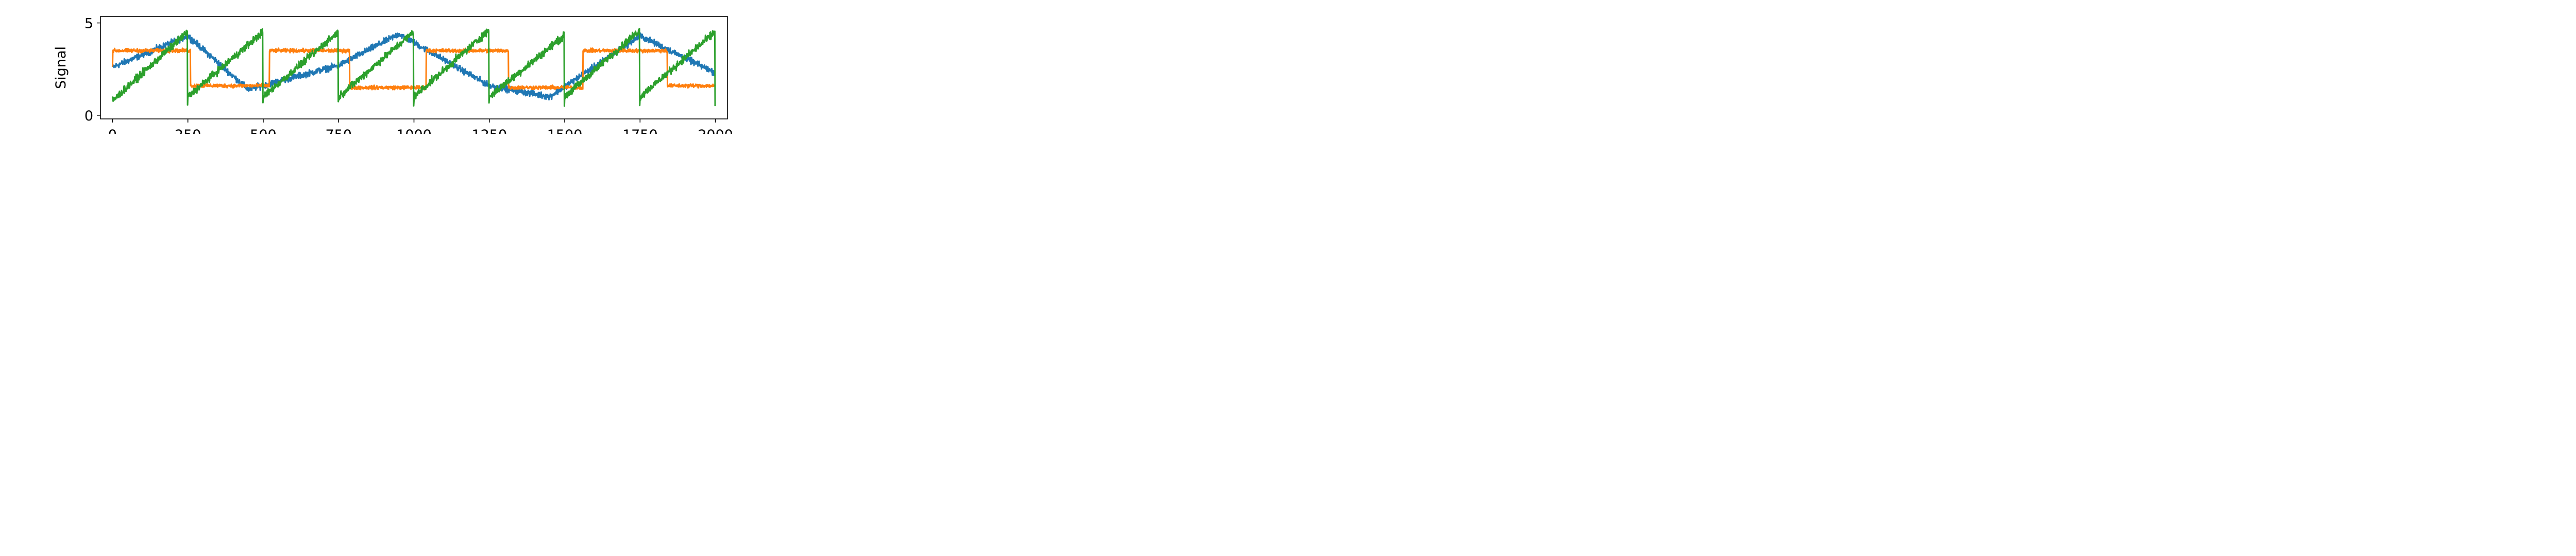 The height and width of the screenshot is (556, 2576). I want to click on x-tick-label: 250, so click(188, 130).